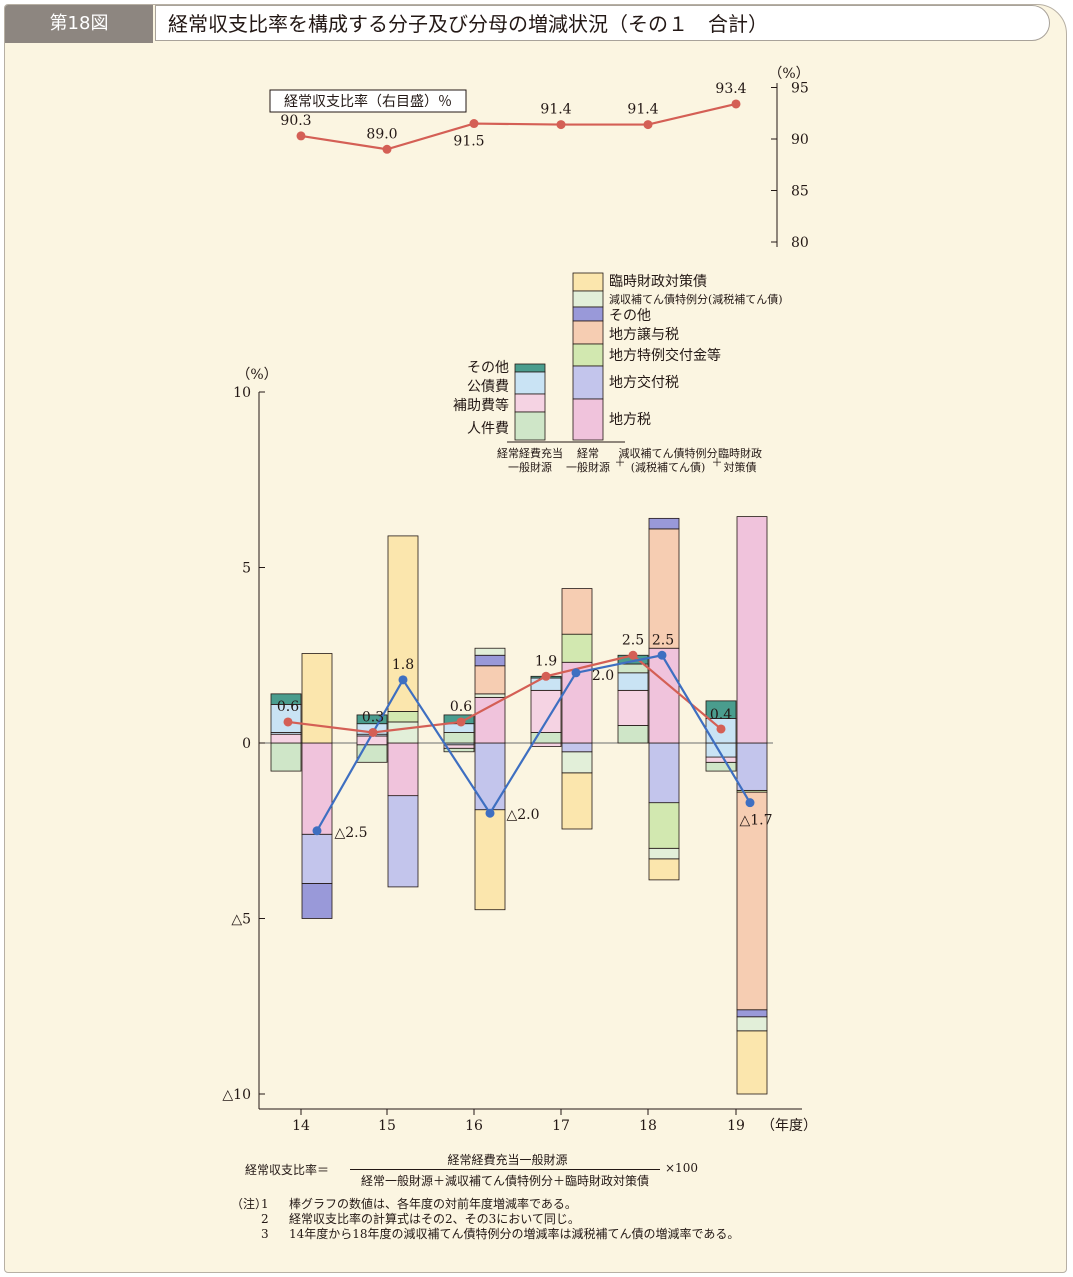  I want to click on denominator-series-label: △1.7, so click(755, 821).